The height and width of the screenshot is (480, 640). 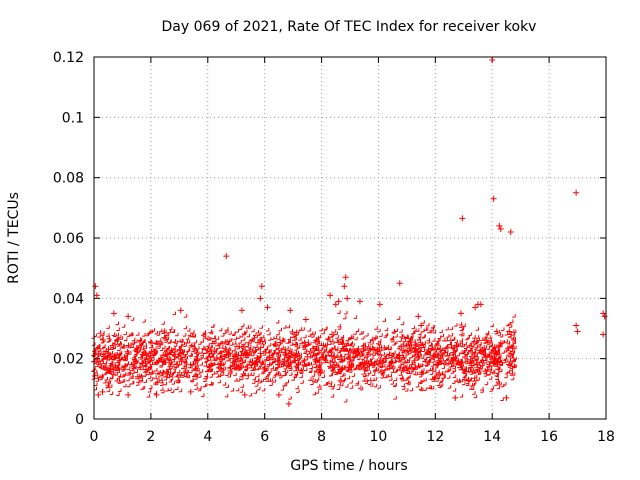 What do you see at coordinates (94, 437) in the screenshot?
I see `x-tick-label: 0` at bounding box center [94, 437].